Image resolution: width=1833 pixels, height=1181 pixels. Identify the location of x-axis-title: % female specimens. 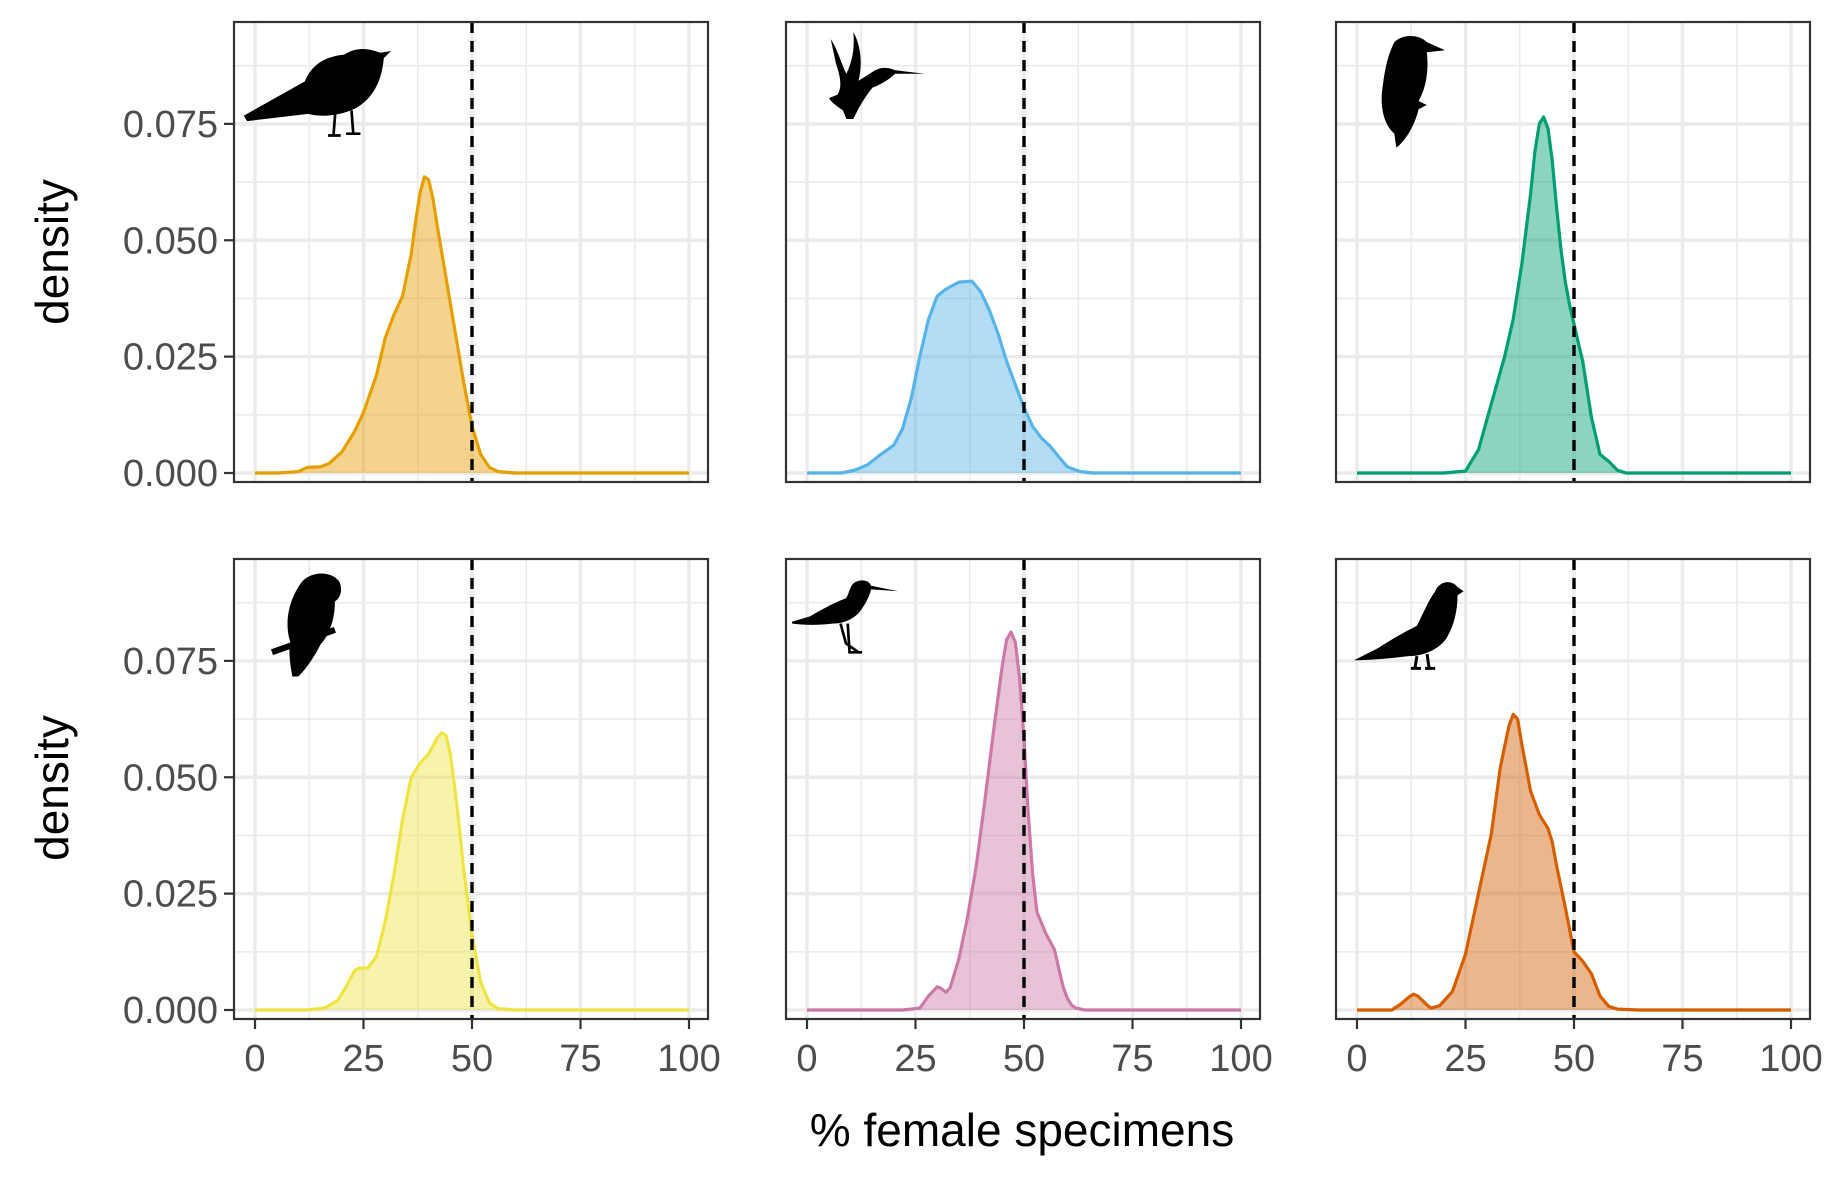
(1022, 1130).